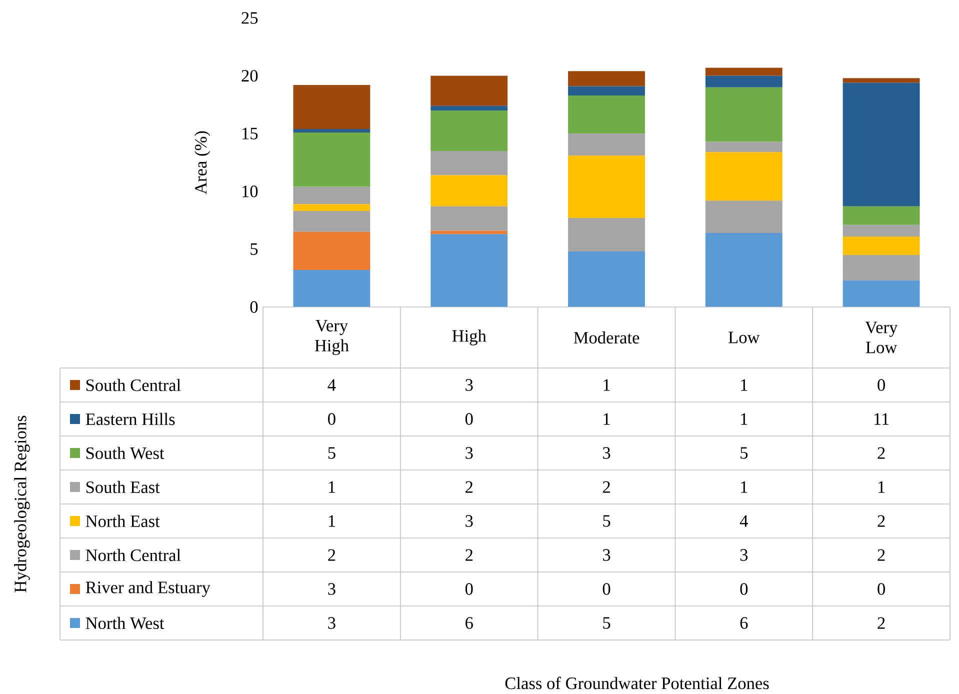 The image size is (959, 694). What do you see at coordinates (250, 134) in the screenshot?
I see `y-tick-label: 15` at bounding box center [250, 134].